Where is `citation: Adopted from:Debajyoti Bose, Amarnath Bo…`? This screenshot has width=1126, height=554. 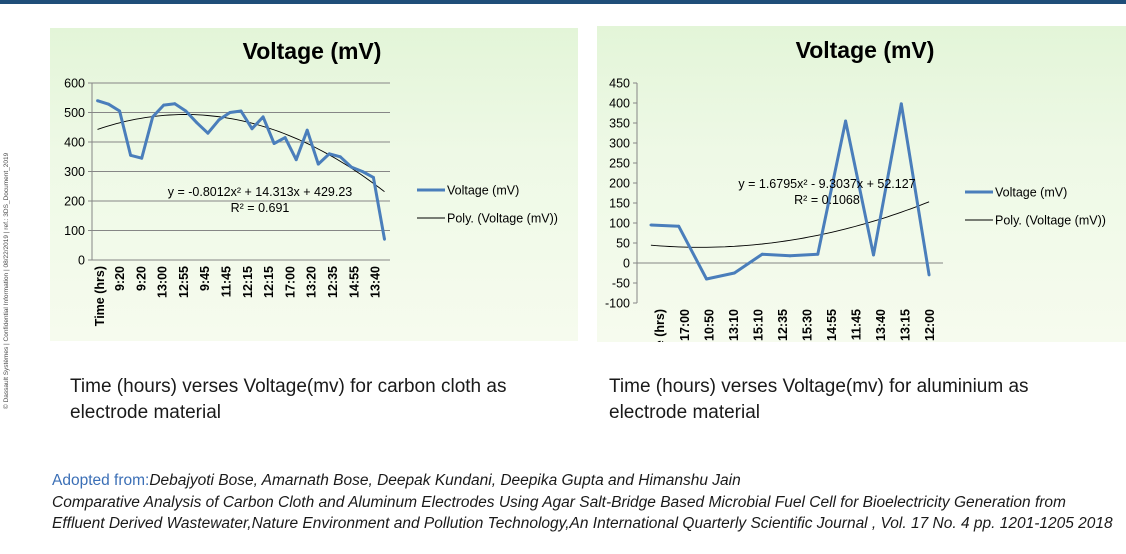
citation: Adopted from:Debajyoti Bose, Amarnath Bo… is located at coordinates (587, 502).